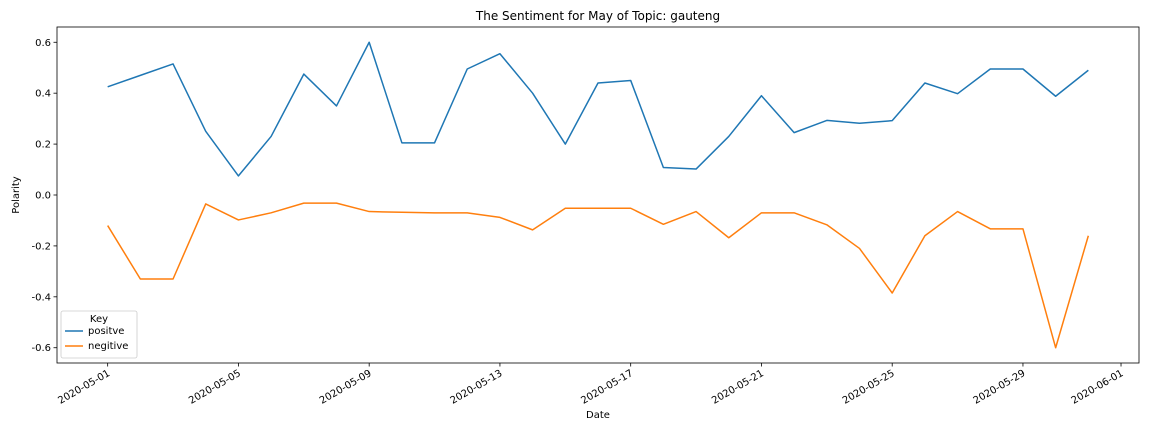 This screenshot has width=1152, height=432. I want to click on legend-label-negitive: negitive, so click(108, 346).